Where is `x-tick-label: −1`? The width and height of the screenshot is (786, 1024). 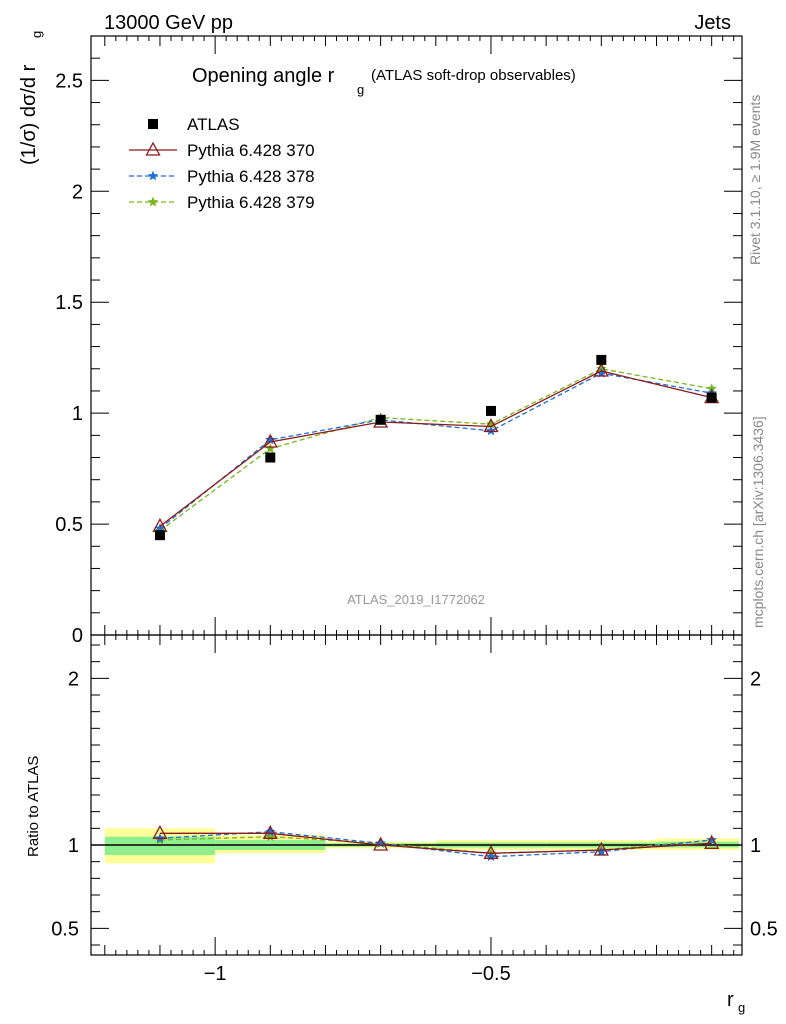 x-tick-label: −1 is located at coordinates (215, 974).